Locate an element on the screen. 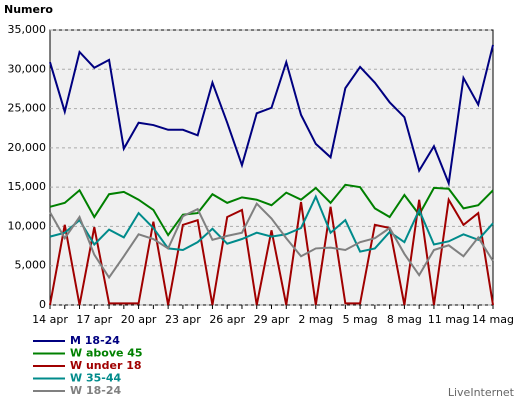 The height and width of the screenshot is (409, 520). legend-label: W under 18 is located at coordinates (106, 365).